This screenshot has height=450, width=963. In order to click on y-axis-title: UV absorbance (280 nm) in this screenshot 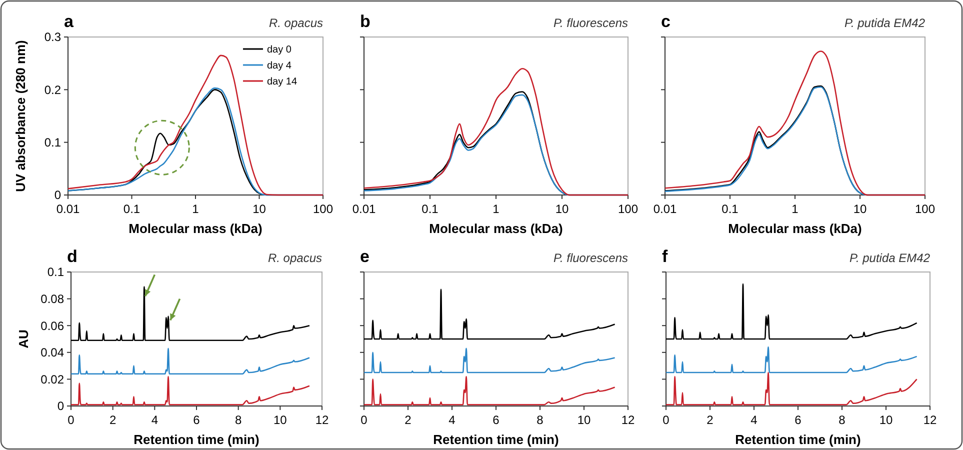, I will do `click(20, 116)`.